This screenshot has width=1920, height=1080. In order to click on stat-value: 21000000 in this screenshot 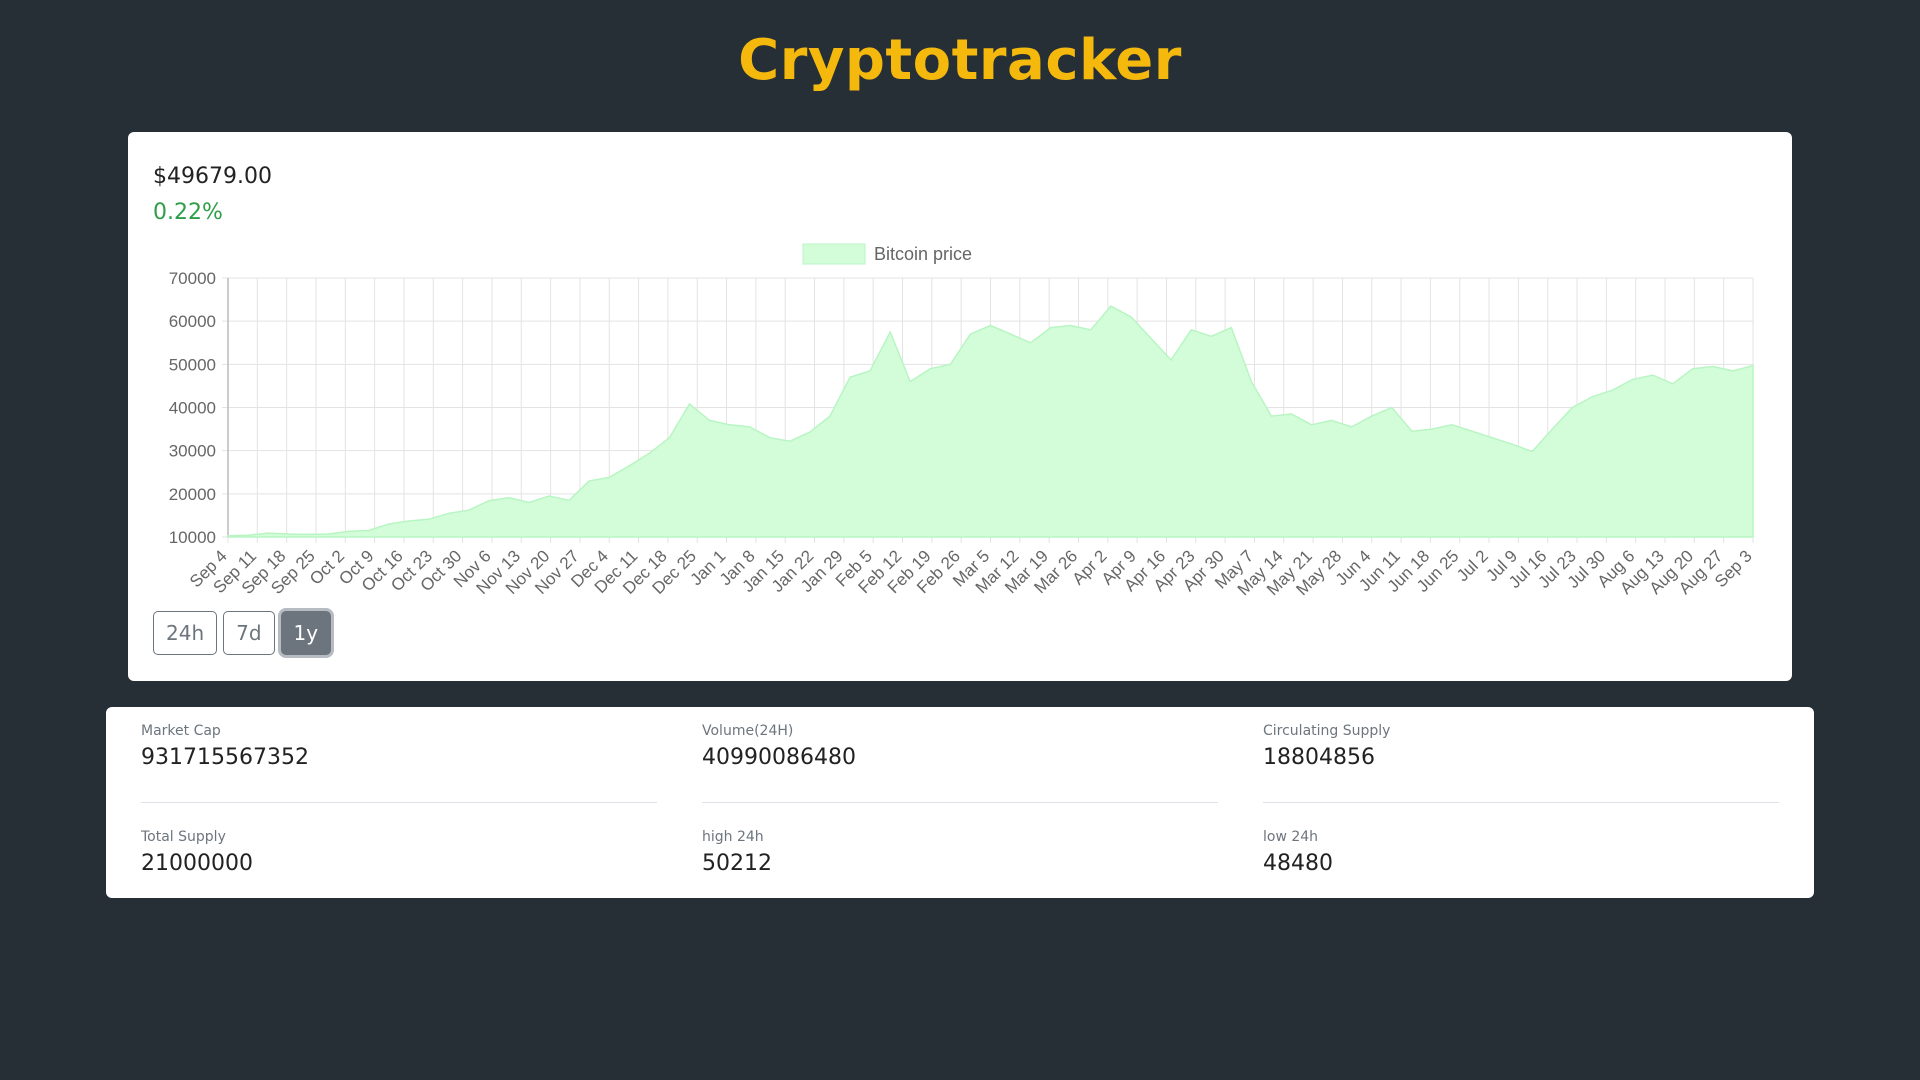, I will do `click(197, 863)`.